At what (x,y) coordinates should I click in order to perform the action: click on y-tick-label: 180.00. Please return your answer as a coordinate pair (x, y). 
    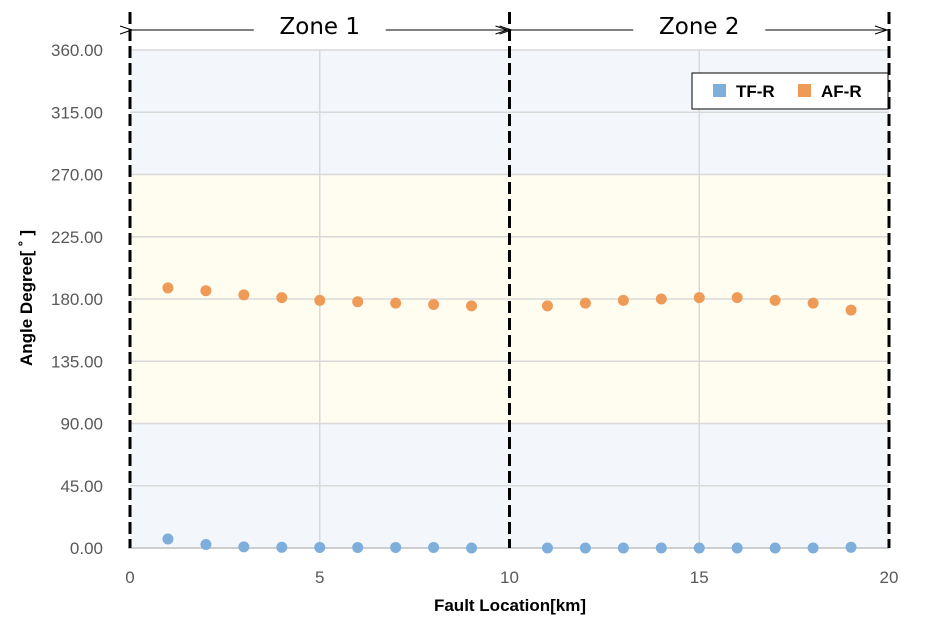
    Looking at the image, I should click on (77, 299).